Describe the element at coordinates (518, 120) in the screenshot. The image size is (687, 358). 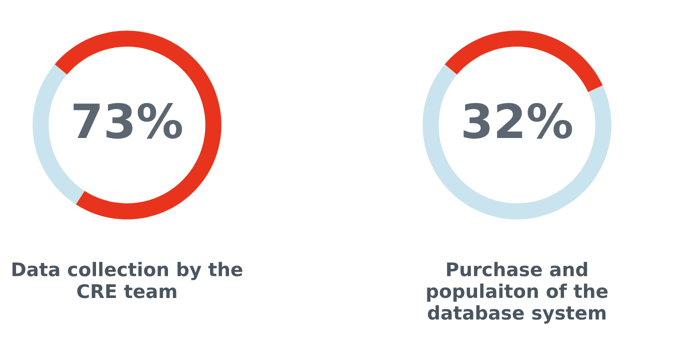
I see `text: 32%` at that location.